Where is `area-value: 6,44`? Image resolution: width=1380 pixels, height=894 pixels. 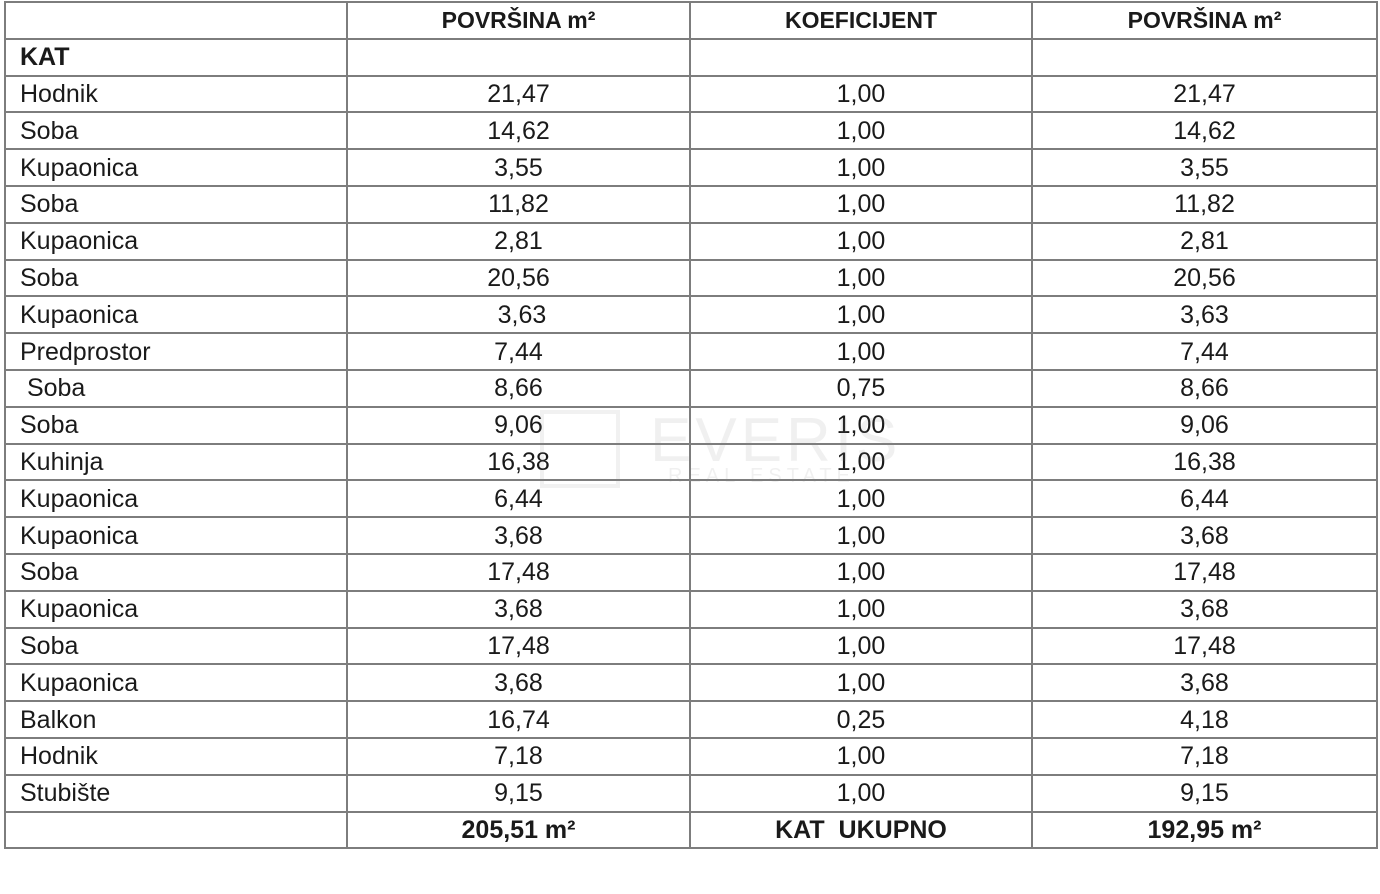
area-value: 6,44 is located at coordinates (518, 499).